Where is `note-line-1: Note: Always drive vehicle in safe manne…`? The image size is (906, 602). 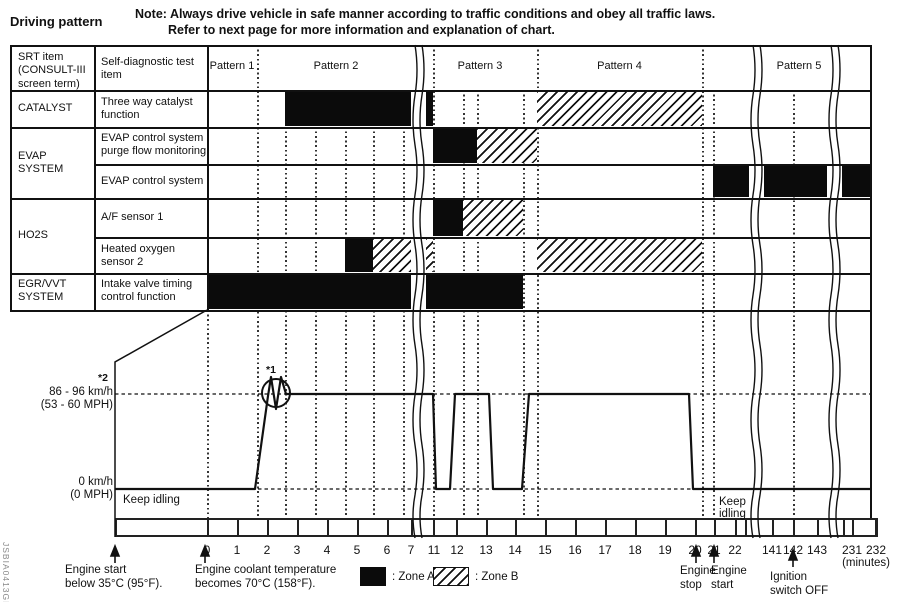
note-line-1: Note: Always drive vehicle in safe manne… is located at coordinates (425, 14).